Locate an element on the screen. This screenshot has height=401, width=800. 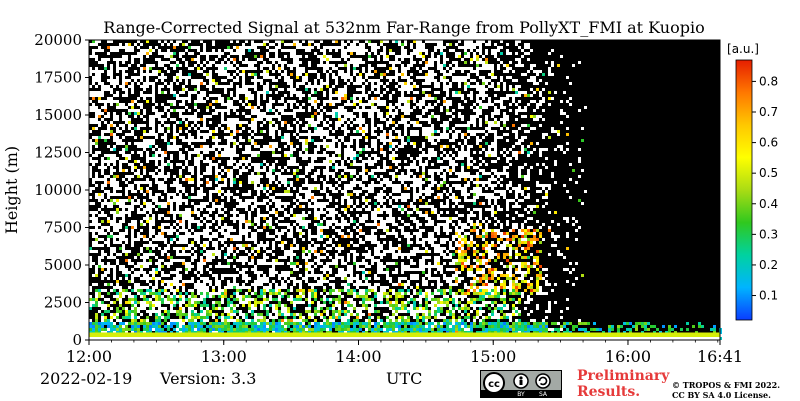
footer-date: 2022-02-19 is located at coordinates (86, 378).